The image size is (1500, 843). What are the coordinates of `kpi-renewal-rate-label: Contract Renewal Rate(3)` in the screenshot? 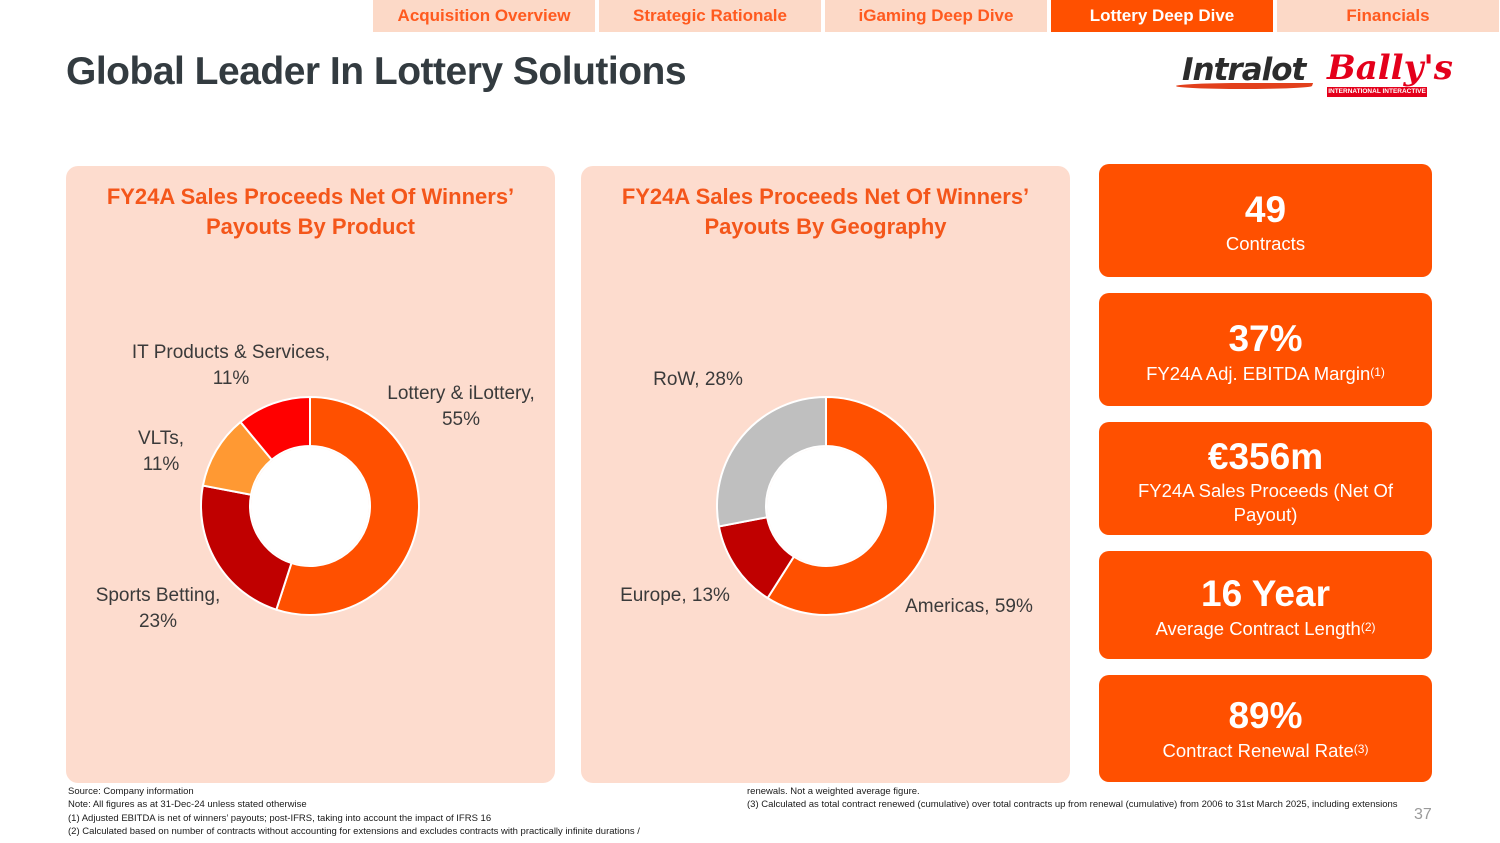 It's located at (1265, 751).